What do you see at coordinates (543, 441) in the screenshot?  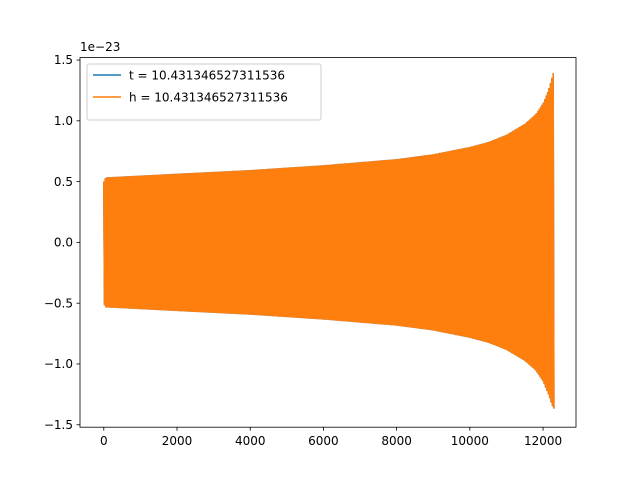 I see `x-tick-label: 12000` at bounding box center [543, 441].